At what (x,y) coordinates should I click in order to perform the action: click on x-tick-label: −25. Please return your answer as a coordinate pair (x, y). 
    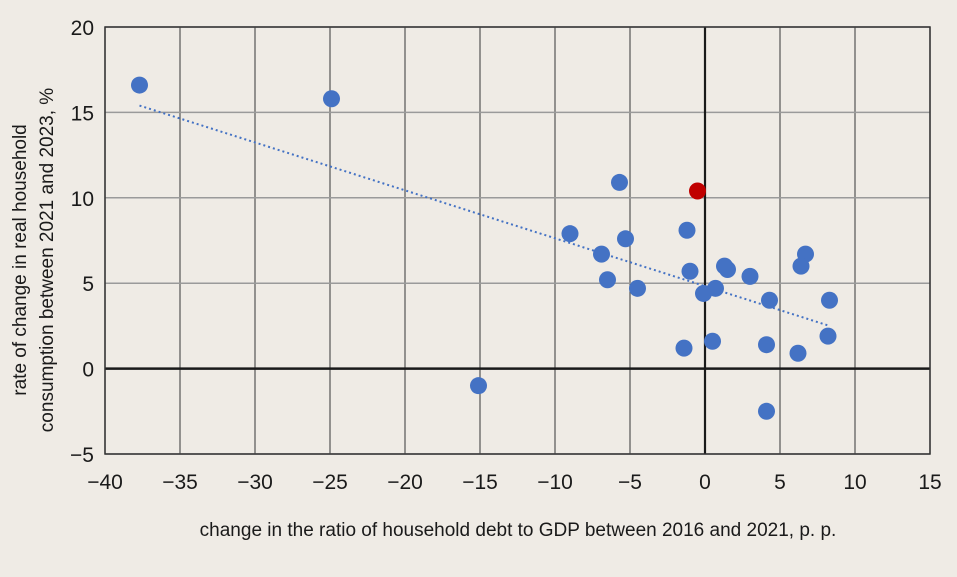
    Looking at the image, I should click on (330, 482).